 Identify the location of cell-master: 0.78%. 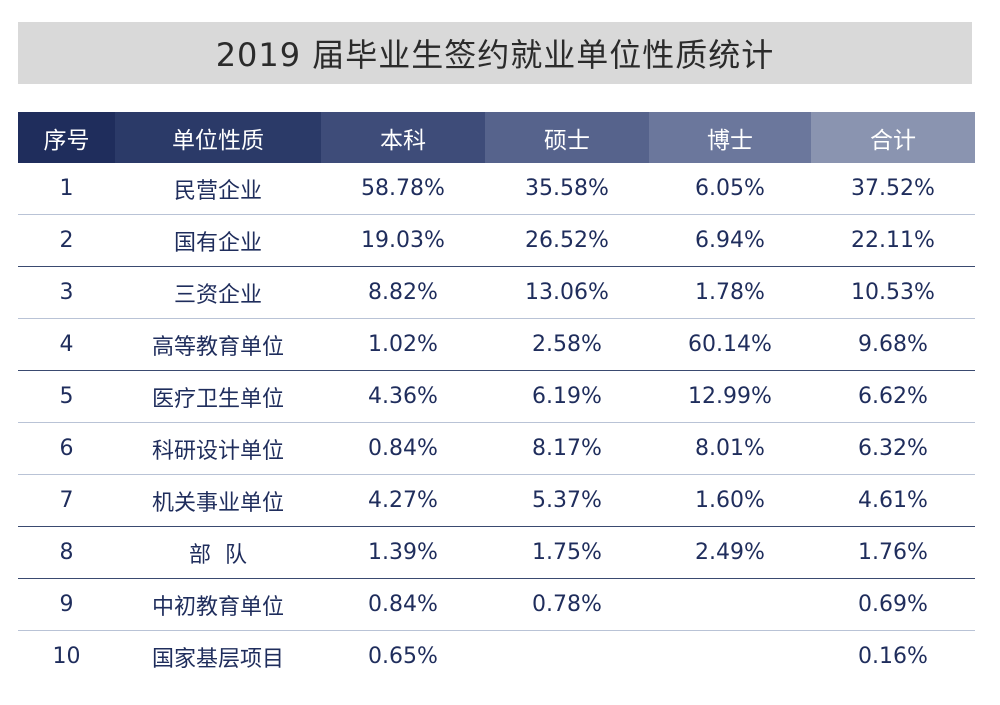
(567, 604).